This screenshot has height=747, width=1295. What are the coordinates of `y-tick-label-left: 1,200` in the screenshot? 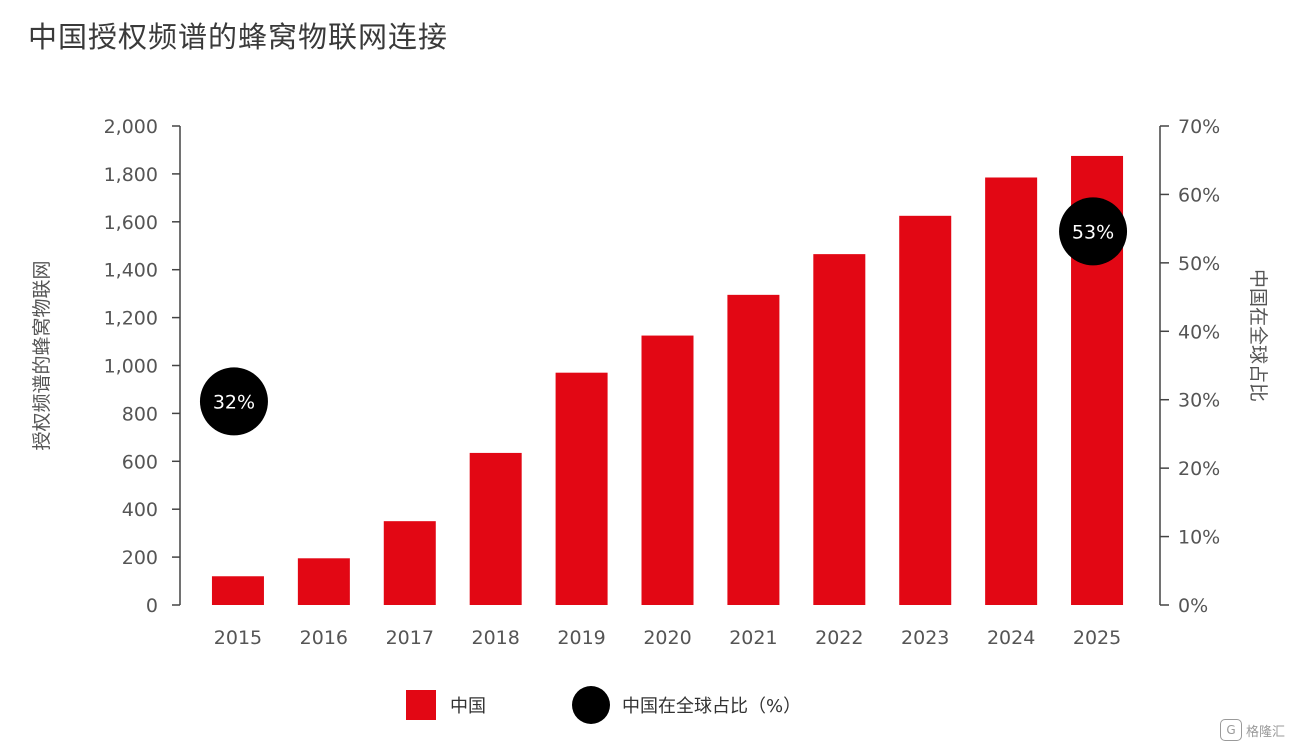 It's located at (131, 319).